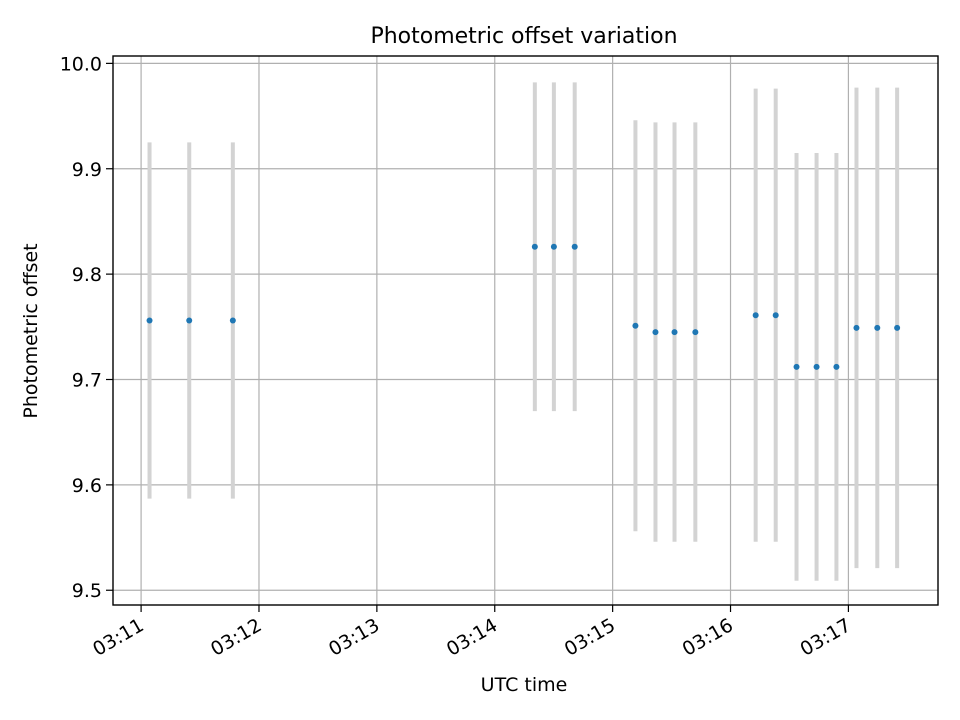 The image size is (960, 720). What do you see at coordinates (524, 685) in the screenshot?
I see `x-axis-label: UTC time` at bounding box center [524, 685].